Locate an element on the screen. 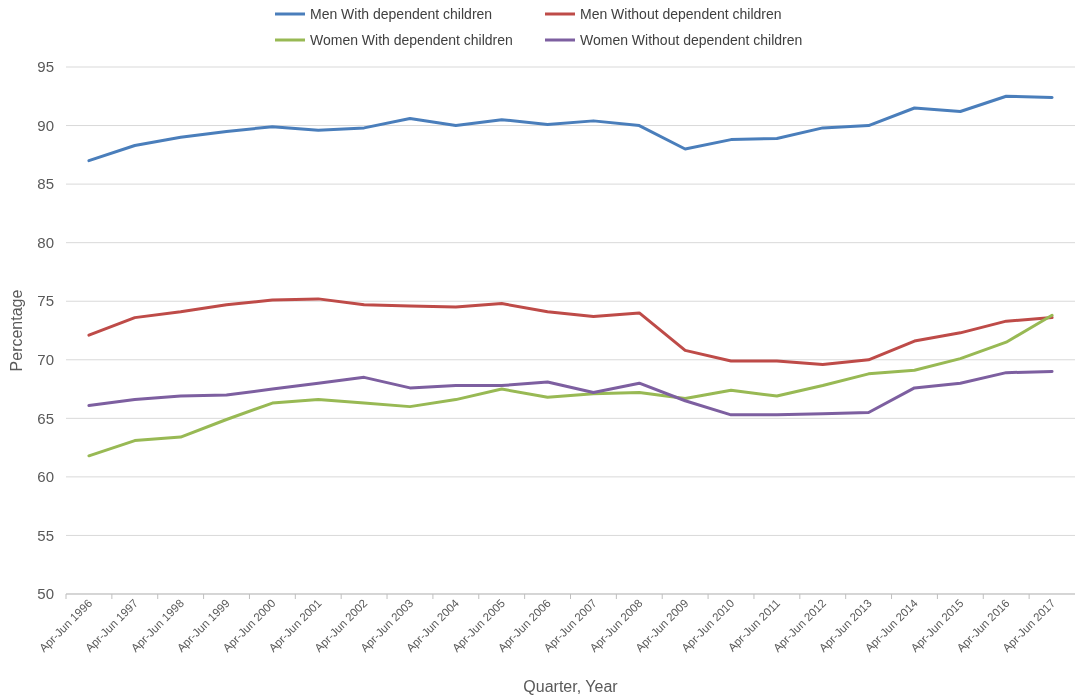 This screenshot has width=1079, height=699. y-tick-label: 55 is located at coordinates (45, 535).